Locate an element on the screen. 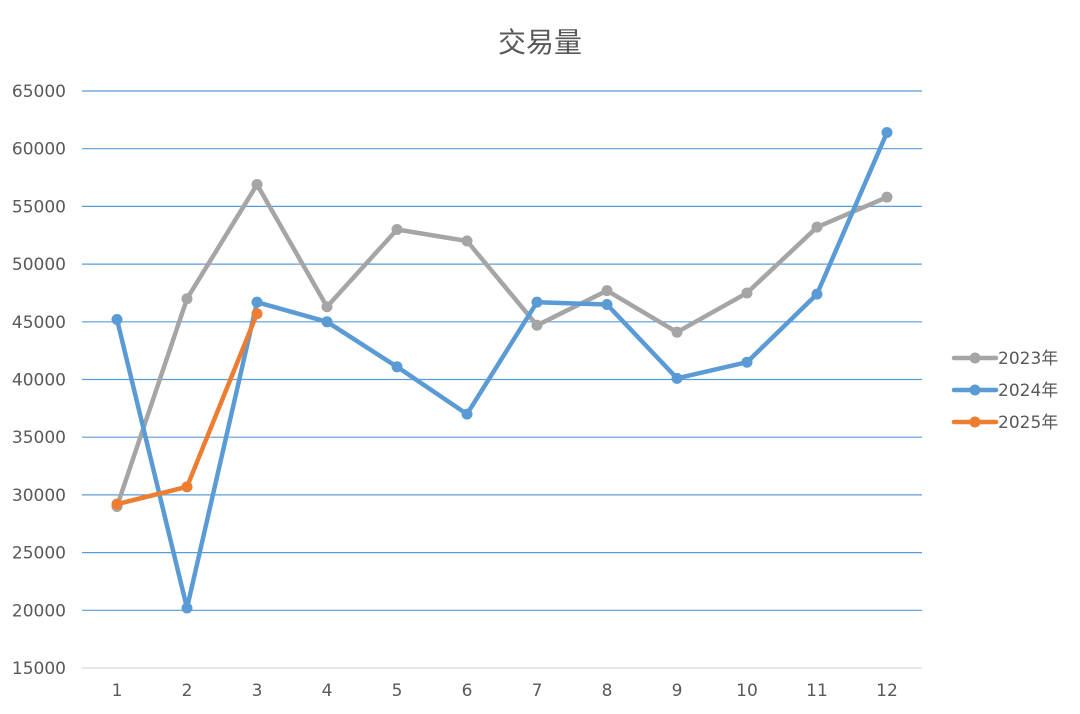 This screenshot has height=714, width=1080. legend-entry: 2023年 is located at coordinates (1004, 359).